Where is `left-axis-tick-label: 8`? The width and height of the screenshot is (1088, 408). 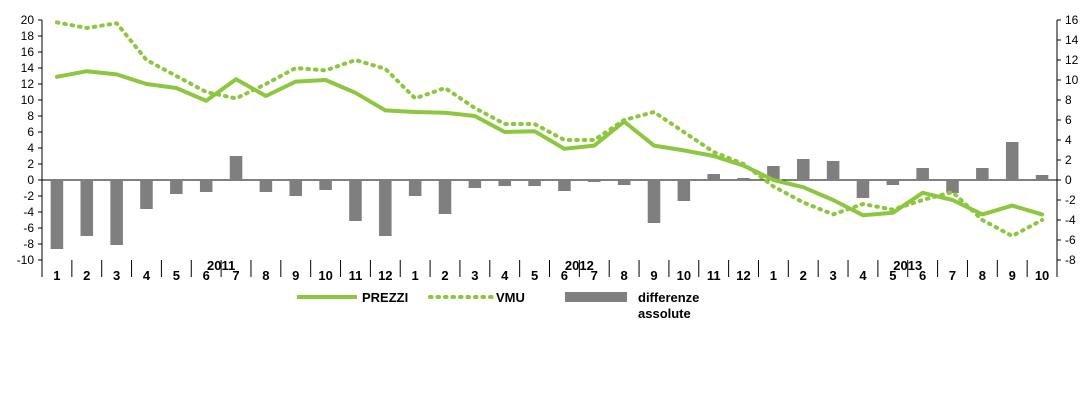
left-axis-tick-label: 8 is located at coordinates (30, 116).